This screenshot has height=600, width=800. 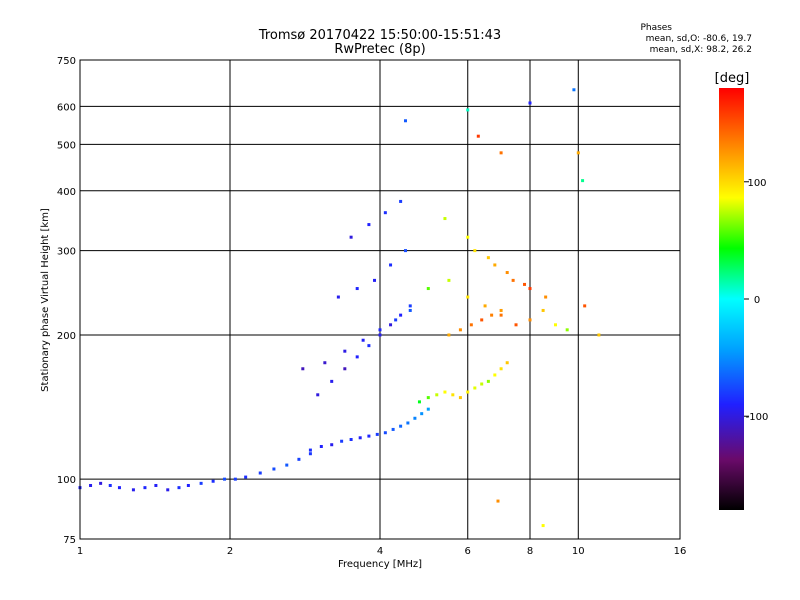 What do you see at coordinates (530, 551) in the screenshot?
I see `x-tick-label: 8` at bounding box center [530, 551].